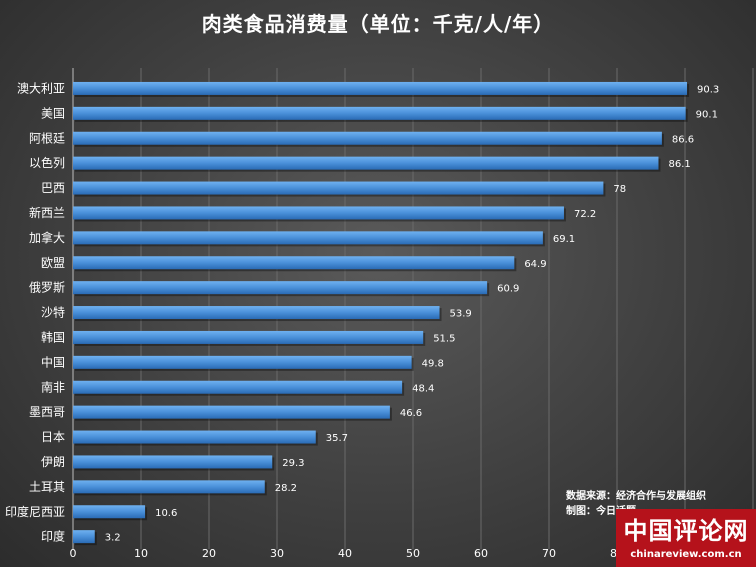  What do you see at coordinates (53, 361) in the screenshot?
I see `category-label: 中国` at bounding box center [53, 361].